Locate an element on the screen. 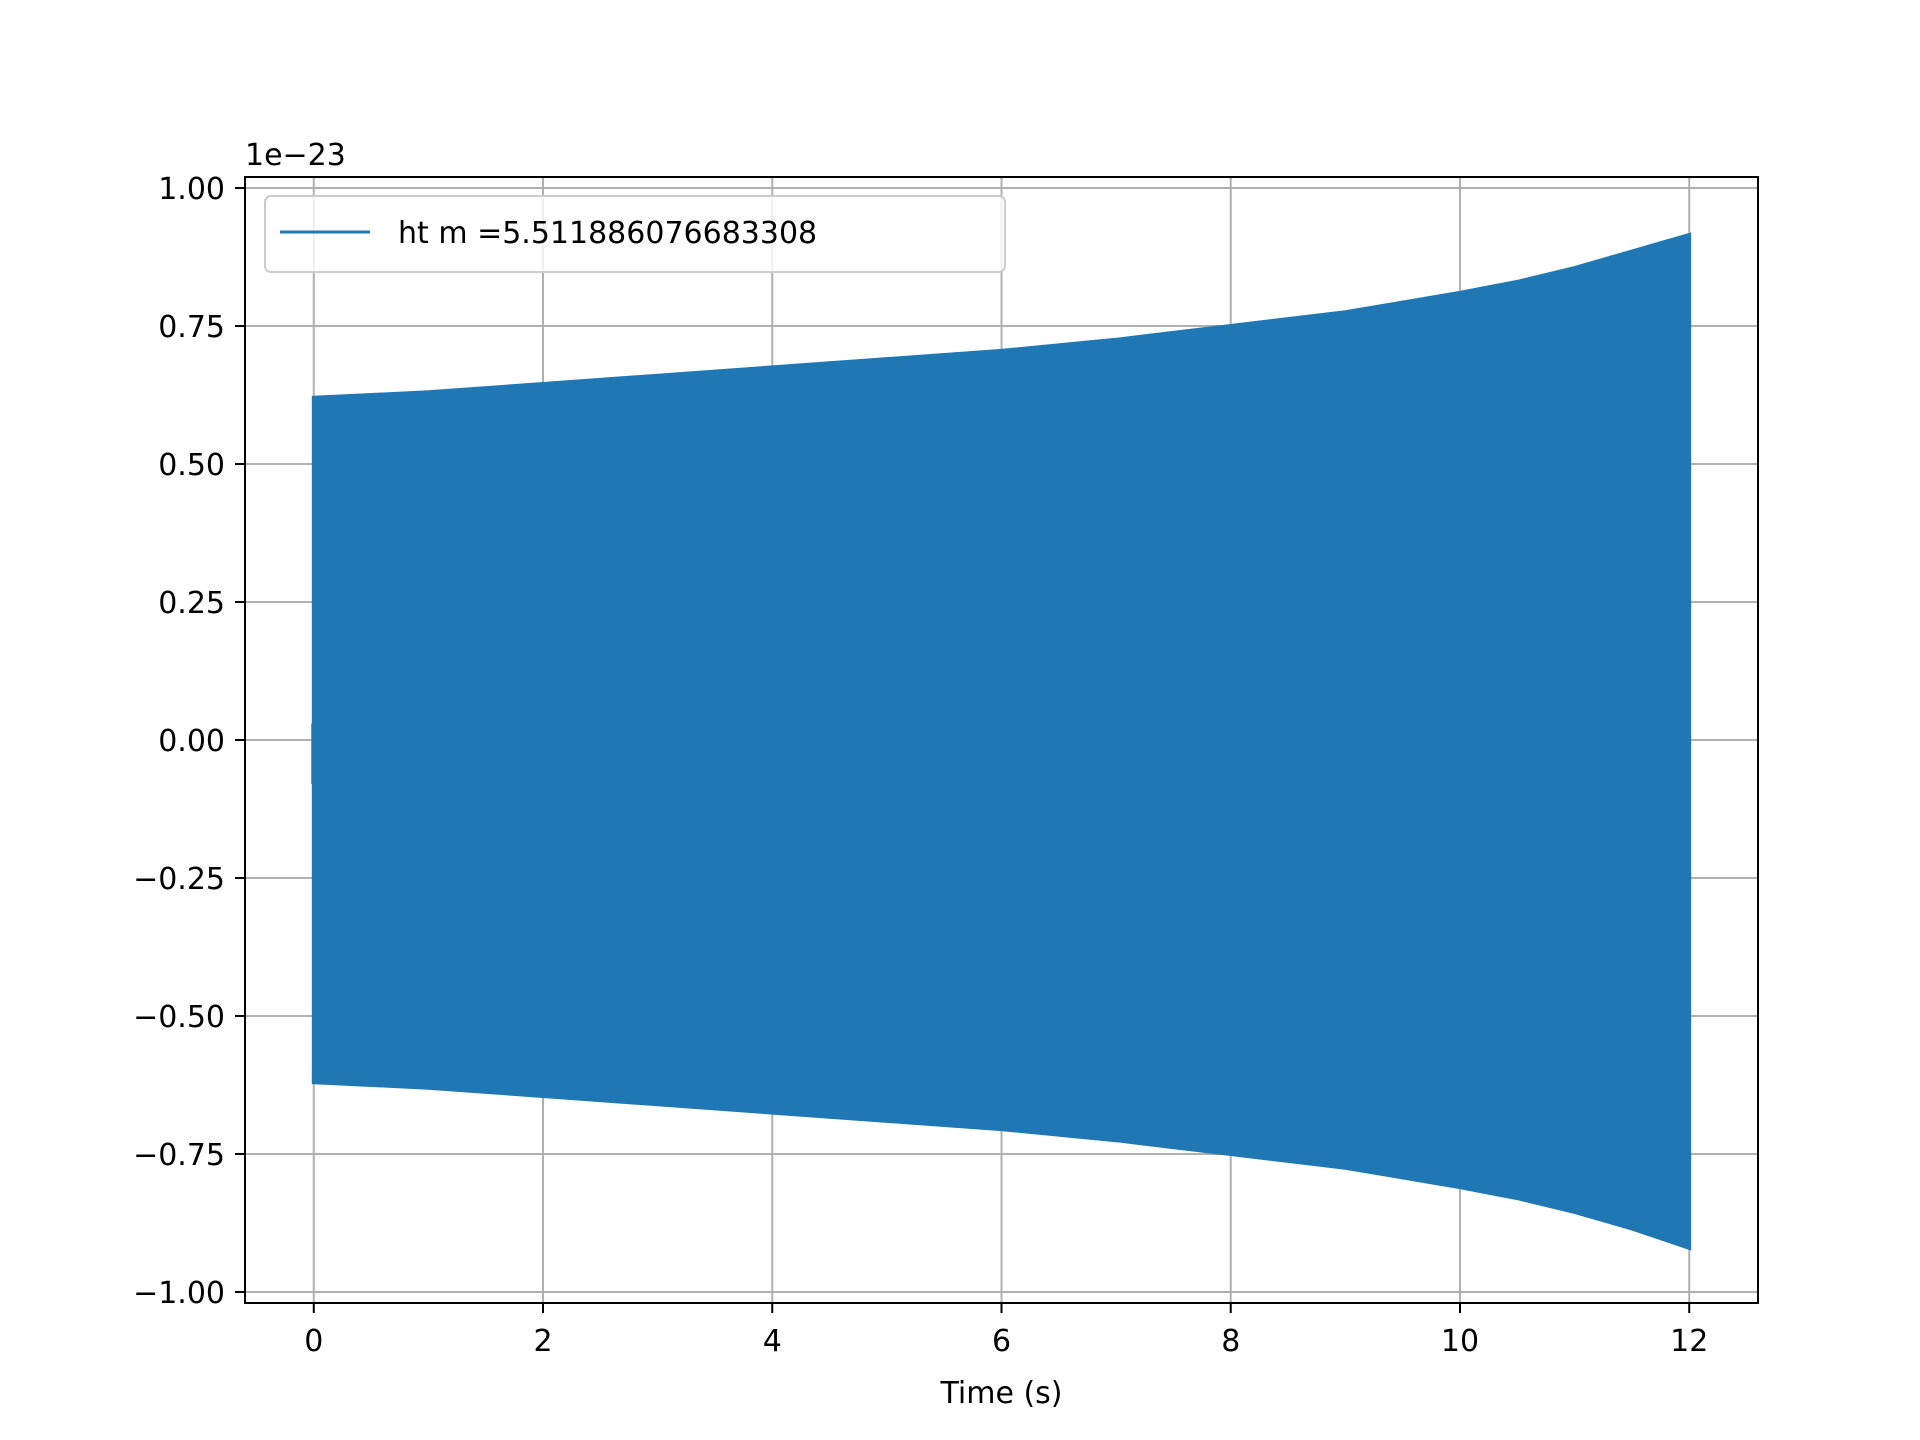  x-tick-label: 2 is located at coordinates (542, 1341).